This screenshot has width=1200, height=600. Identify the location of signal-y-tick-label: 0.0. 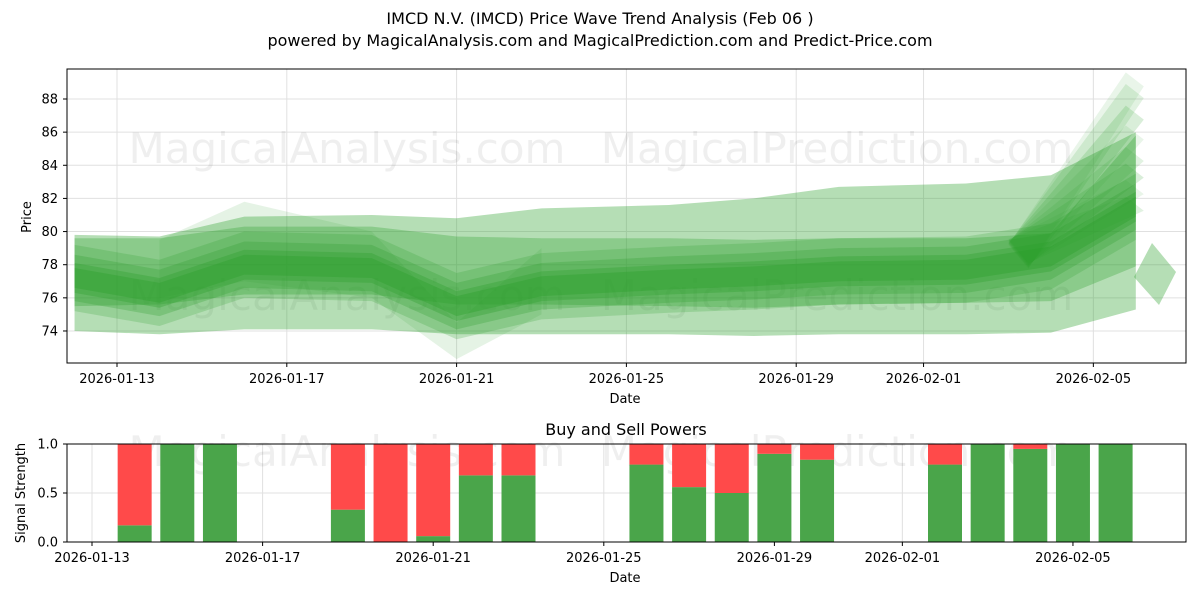
(47, 543).